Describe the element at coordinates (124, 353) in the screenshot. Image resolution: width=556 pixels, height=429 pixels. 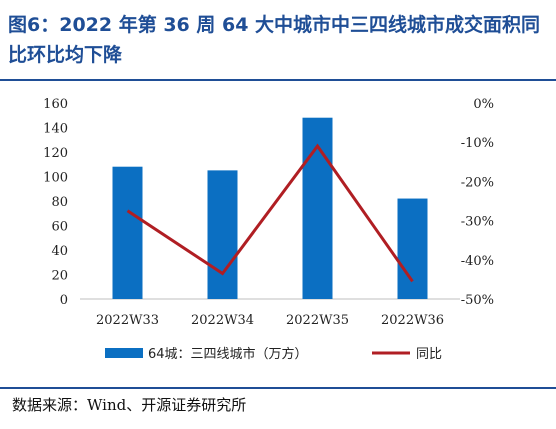
I see `legend-bar-swatch` at that location.